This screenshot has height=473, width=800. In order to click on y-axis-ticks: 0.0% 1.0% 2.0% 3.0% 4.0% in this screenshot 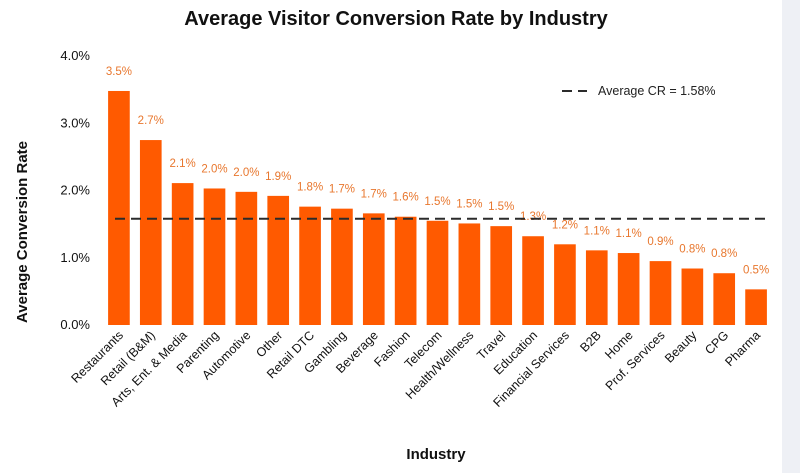, I will do `click(75, 190)`.